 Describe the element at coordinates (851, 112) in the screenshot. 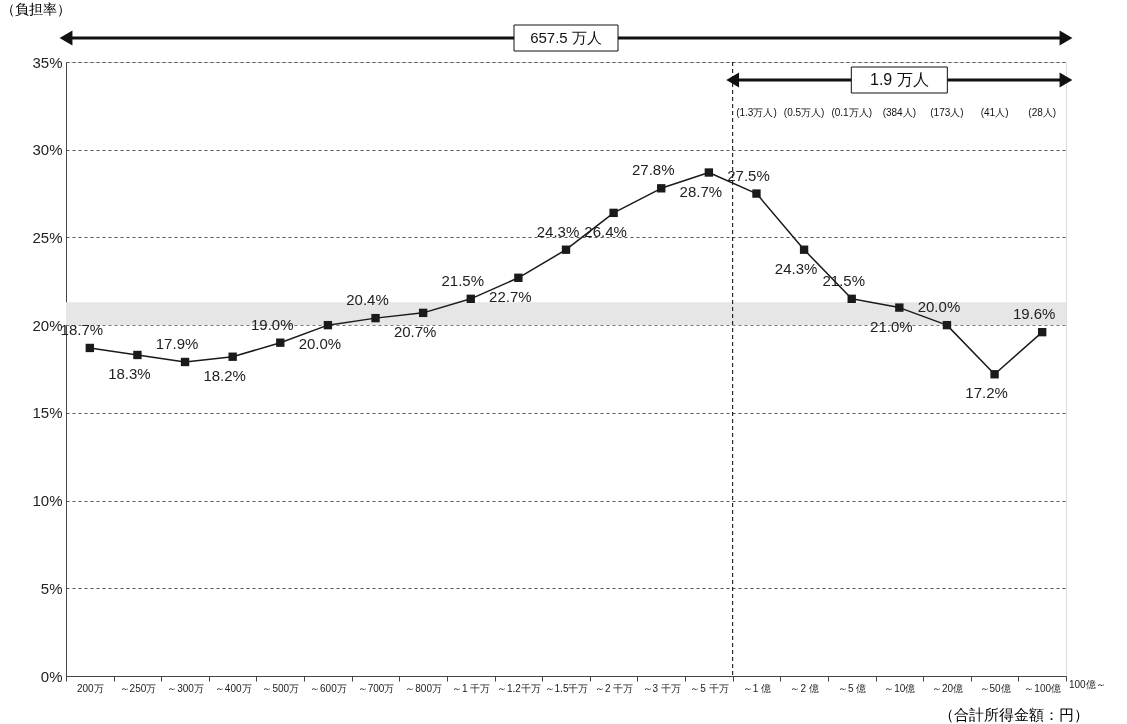

I see `annotation: (0.1万人)` at that location.